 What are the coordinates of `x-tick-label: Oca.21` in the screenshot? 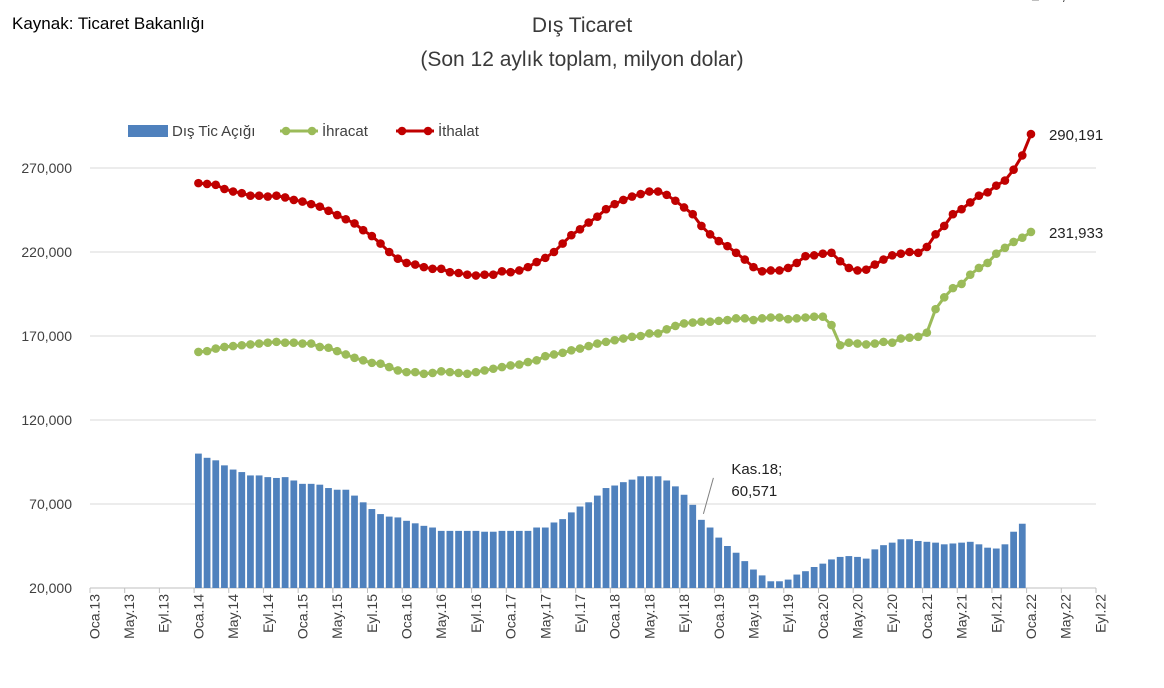 It's located at (927, 616).